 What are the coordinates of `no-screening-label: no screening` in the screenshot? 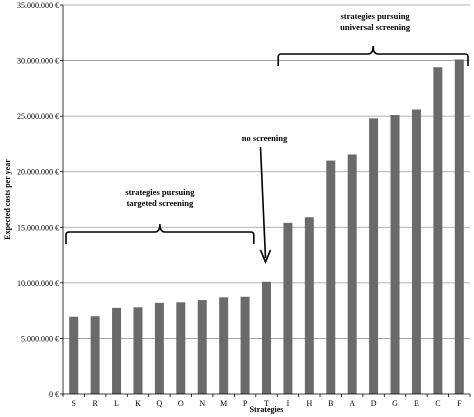 It's located at (265, 138).